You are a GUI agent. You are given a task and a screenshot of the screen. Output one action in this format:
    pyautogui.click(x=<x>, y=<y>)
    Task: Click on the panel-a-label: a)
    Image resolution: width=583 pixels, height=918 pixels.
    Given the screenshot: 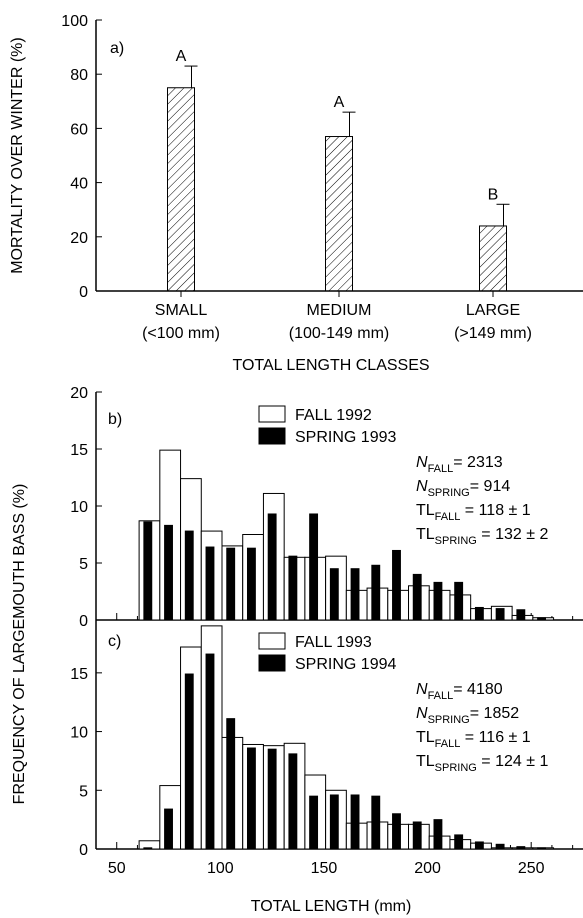 What is the action you would take?
    pyautogui.click(x=117, y=48)
    